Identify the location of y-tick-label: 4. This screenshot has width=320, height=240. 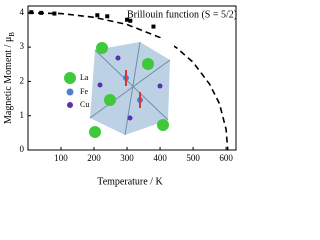
(22, 12).